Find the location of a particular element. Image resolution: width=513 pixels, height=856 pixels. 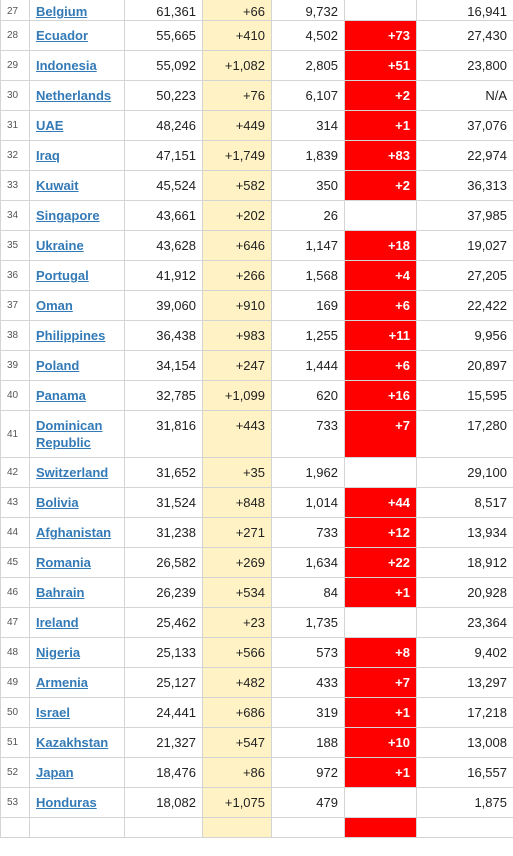

country-link: Poland is located at coordinates (58, 365).